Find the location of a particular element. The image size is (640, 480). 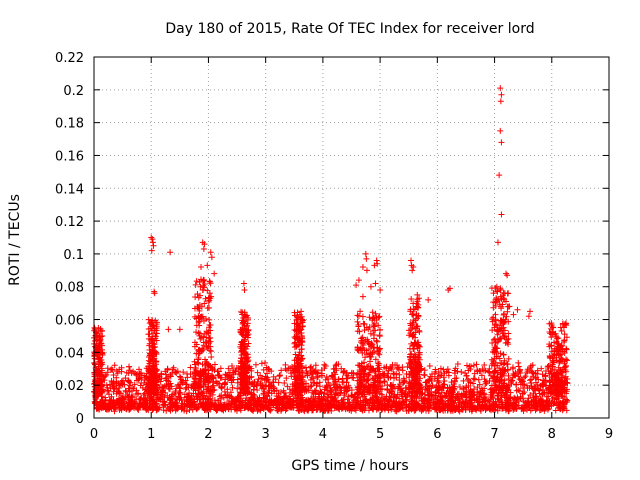

x-tick-label: 5 is located at coordinates (380, 434).